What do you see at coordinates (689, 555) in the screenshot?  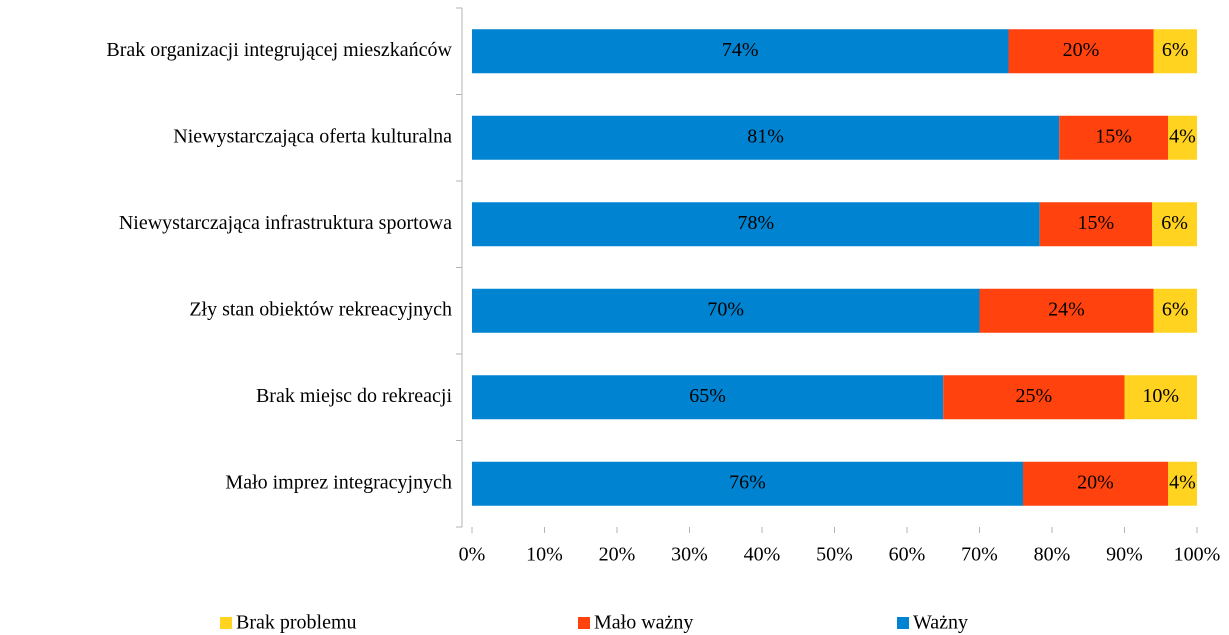 I see `x-tick-label: 30%` at bounding box center [689, 555].